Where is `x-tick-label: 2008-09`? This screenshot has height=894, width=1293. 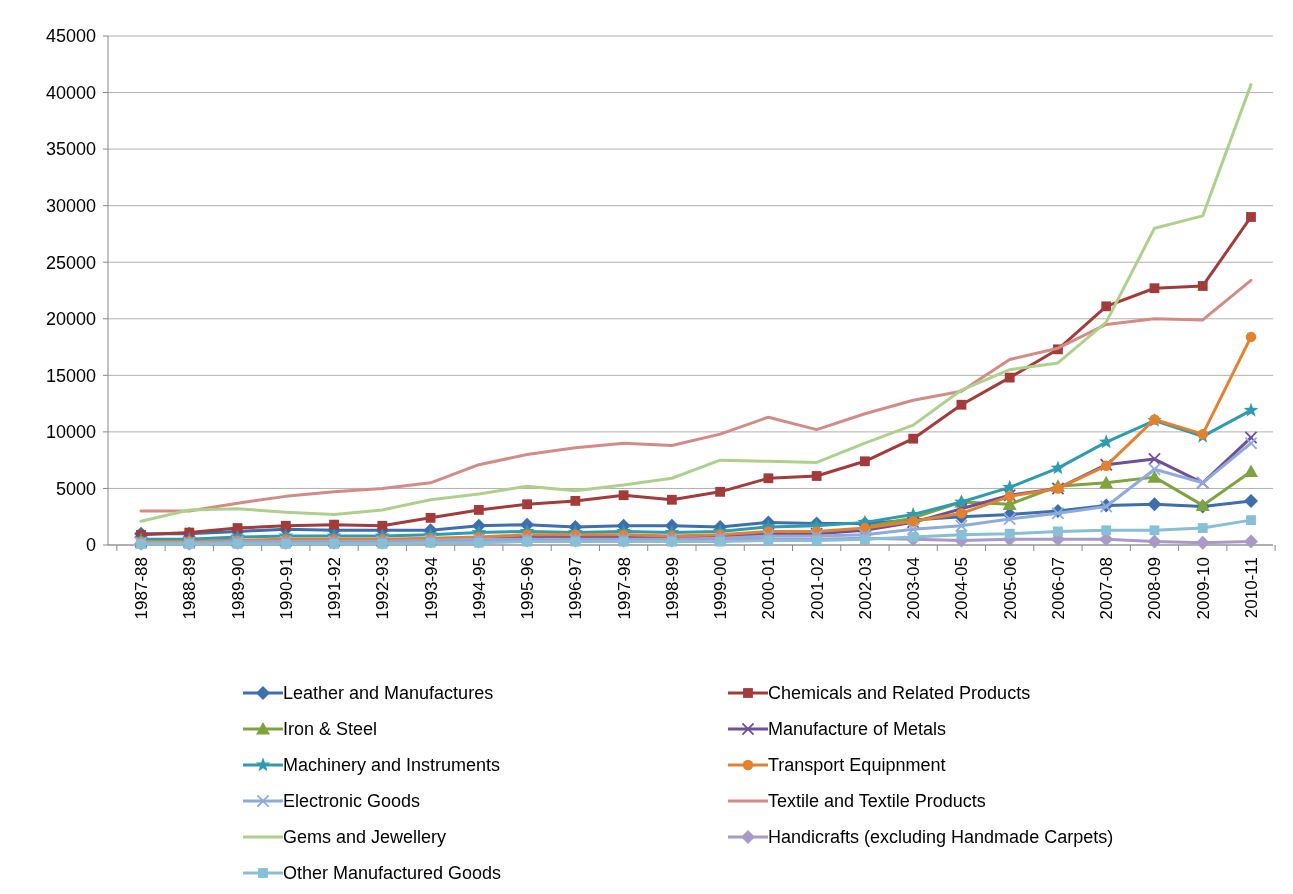
x-tick-label: 2008-09 is located at coordinates (1155, 588).